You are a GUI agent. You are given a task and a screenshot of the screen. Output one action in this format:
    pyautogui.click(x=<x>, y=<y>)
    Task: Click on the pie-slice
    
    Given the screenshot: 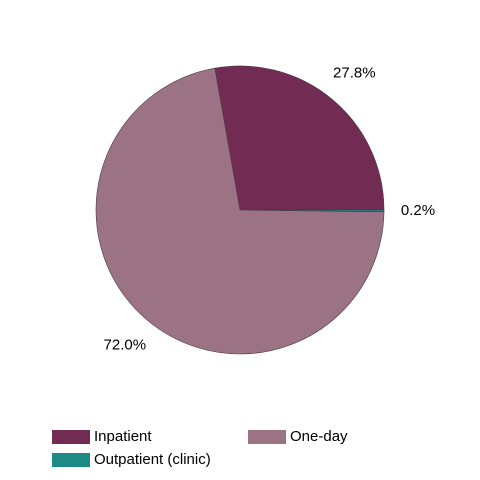 What is the action you would take?
    pyautogui.click(x=299, y=138)
    